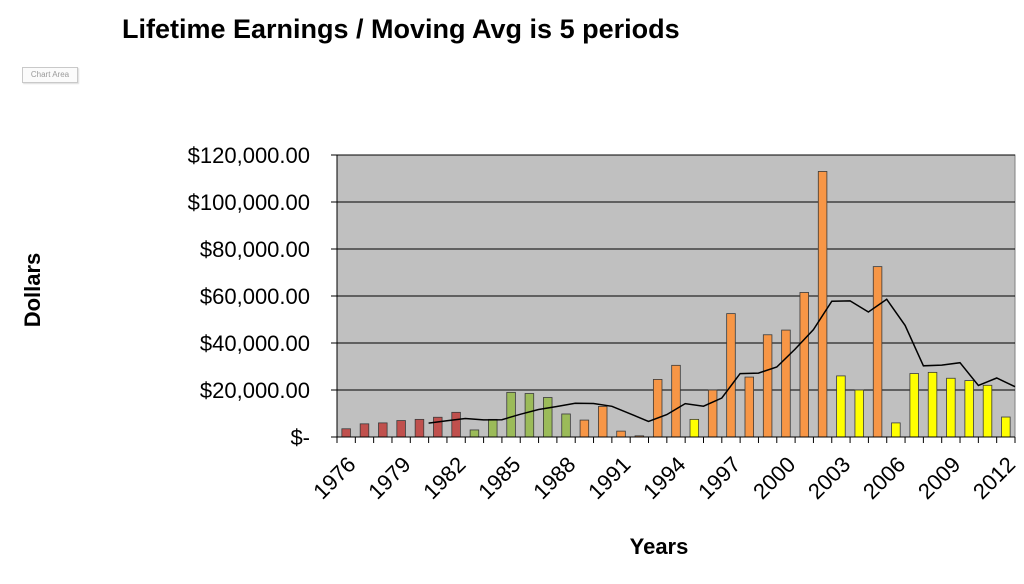 The height and width of the screenshot is (584, 1024). What do you see at coordinates (1006, 427) in the screenshot?
I see `bar-2012` at bounding box center [1006, 427].